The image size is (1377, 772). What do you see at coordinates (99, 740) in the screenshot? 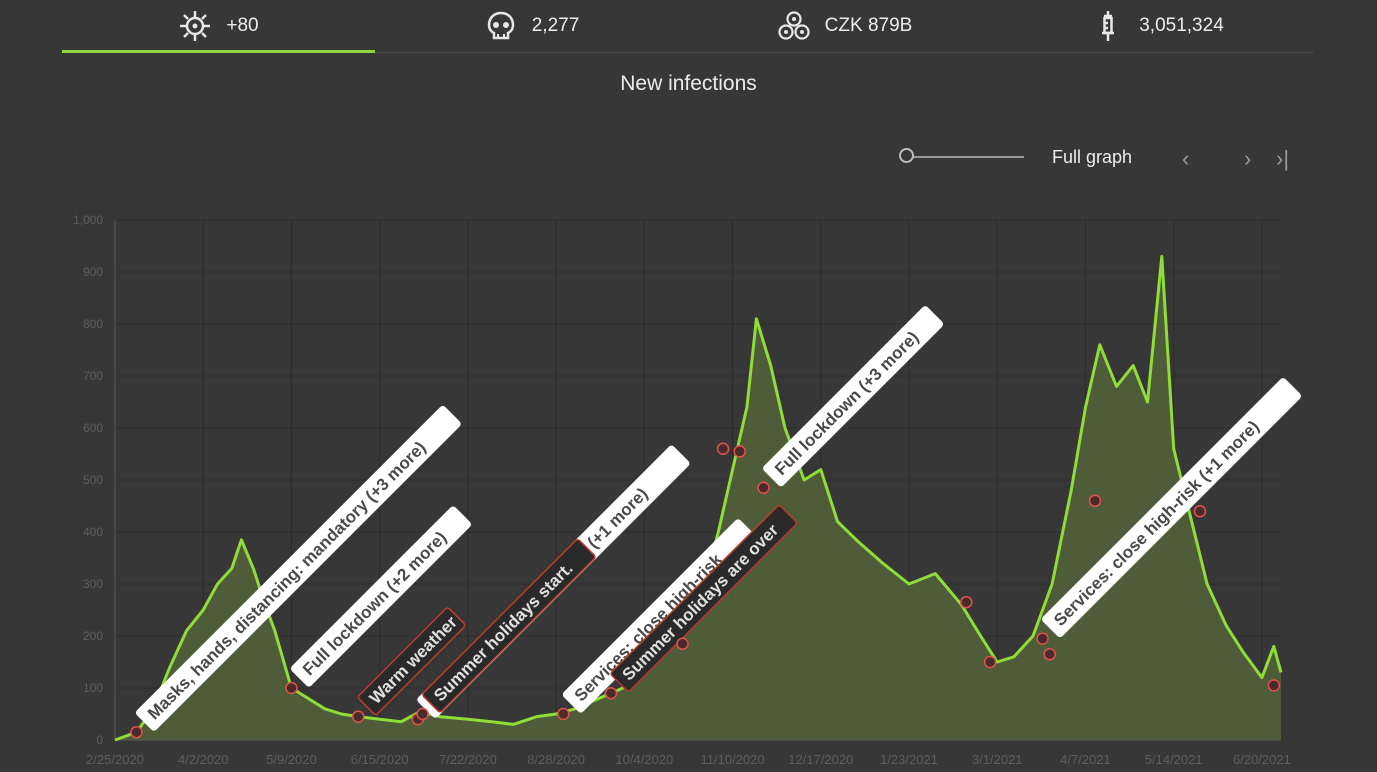
I see `y-tick-label: 0` at bounding box center [99, 740].